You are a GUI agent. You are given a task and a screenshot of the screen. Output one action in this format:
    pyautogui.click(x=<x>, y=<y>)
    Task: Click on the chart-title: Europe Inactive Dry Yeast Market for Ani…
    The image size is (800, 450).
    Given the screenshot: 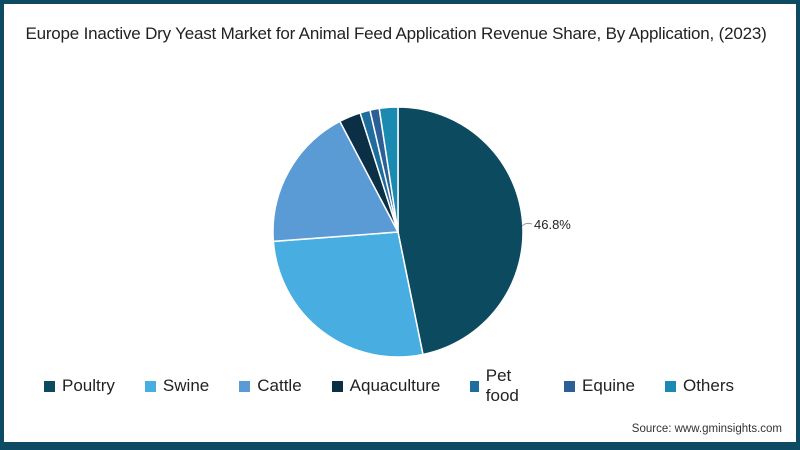 What is the action you would take?
    pyautogui.click(x=396, y=33)
    